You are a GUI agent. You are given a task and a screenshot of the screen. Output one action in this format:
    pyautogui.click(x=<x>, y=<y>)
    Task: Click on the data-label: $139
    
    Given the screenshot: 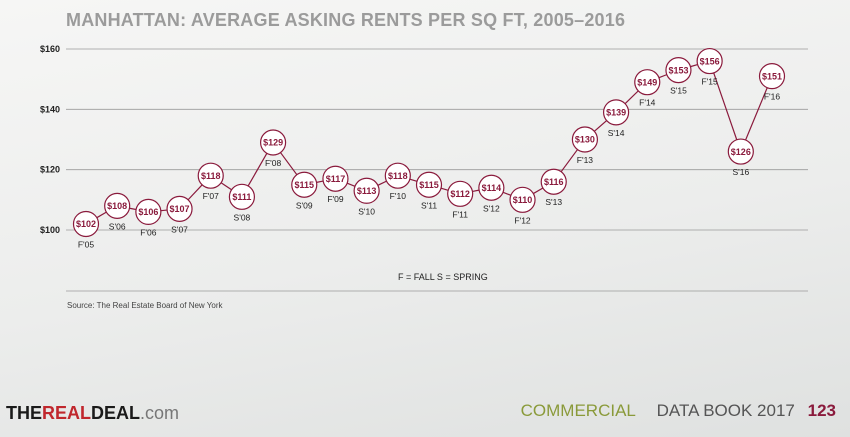 What is the action you would take?
    pyautogui.click(x=616, y=113)
    